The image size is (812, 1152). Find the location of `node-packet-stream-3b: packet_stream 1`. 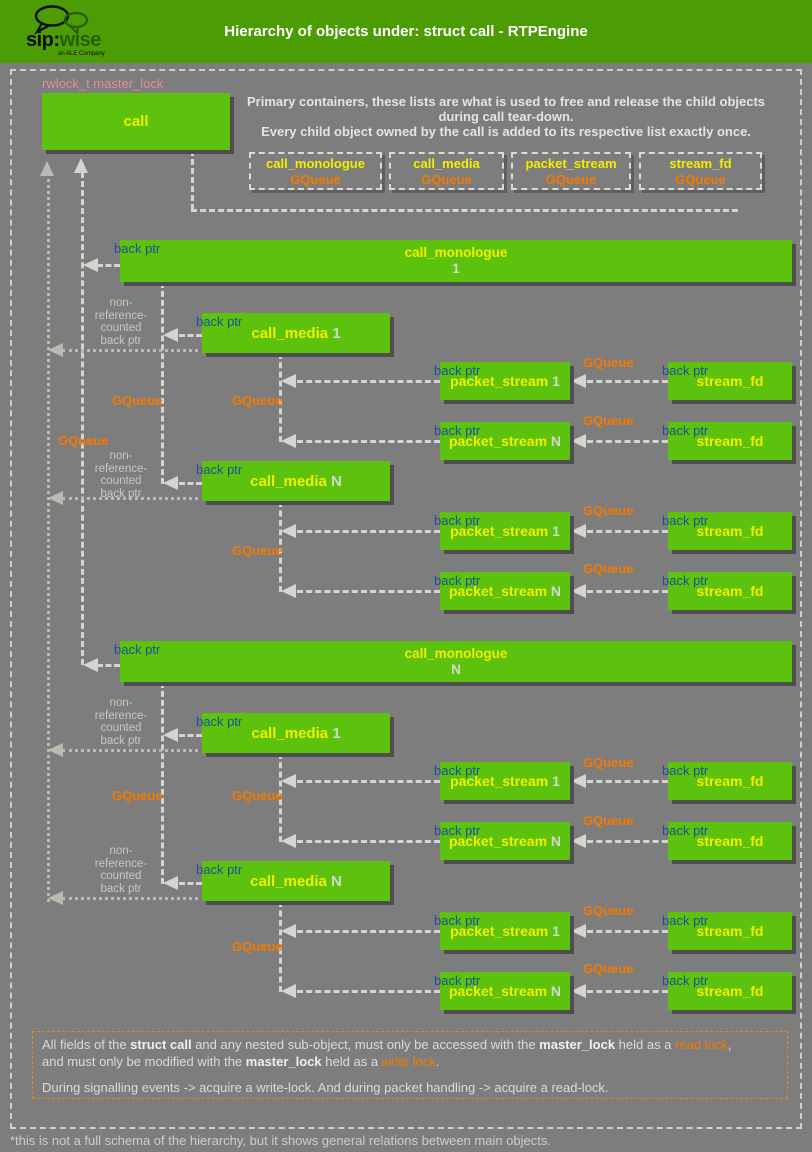

node-packet-stream-3b: packet_stream 1 is located at coordinates (505, 931).